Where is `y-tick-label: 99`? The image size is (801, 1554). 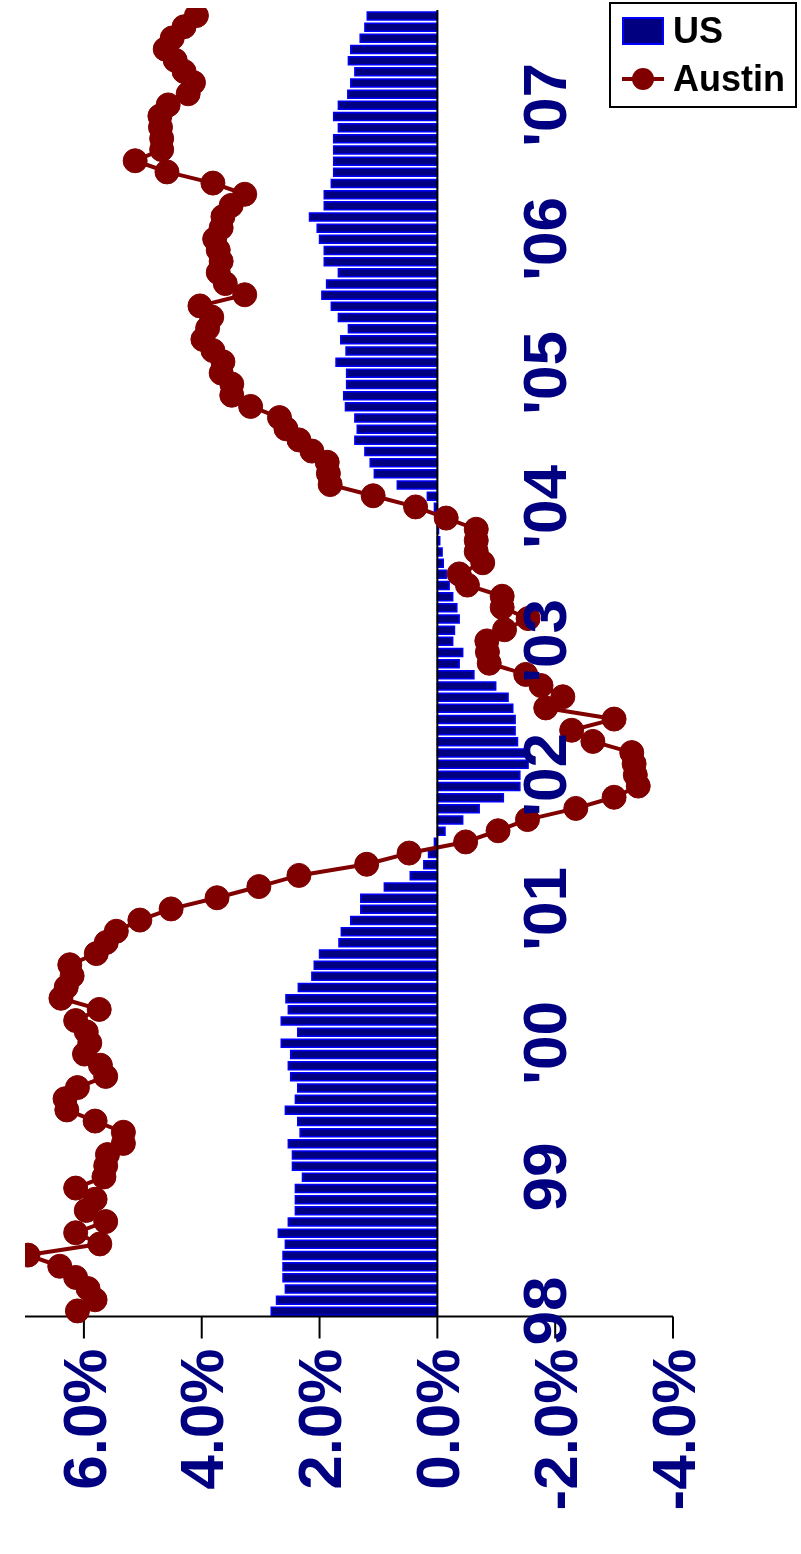 y-tick-label: 99 is located at coordinates (545, 1177).